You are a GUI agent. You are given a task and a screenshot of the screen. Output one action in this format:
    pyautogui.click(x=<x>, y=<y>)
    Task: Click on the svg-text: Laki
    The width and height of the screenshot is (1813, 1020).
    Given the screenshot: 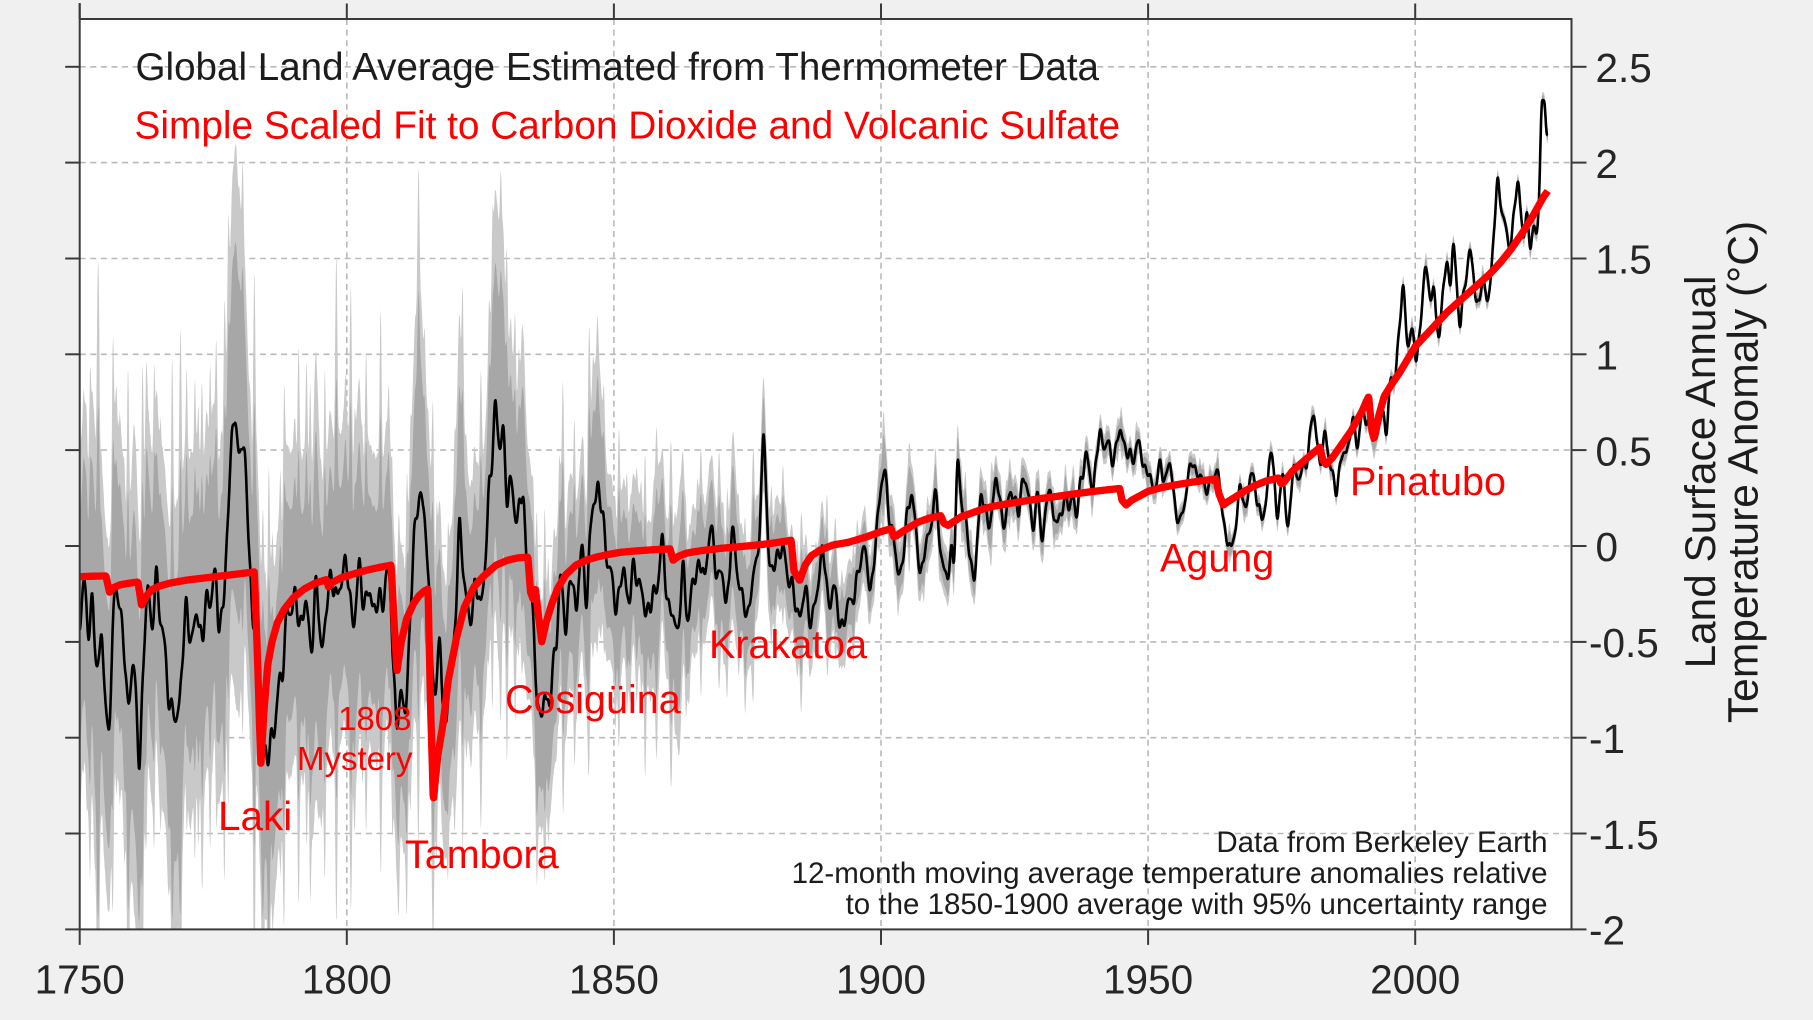 What is the action you would take?
    pyautogui.click(x=255, y=816)
    